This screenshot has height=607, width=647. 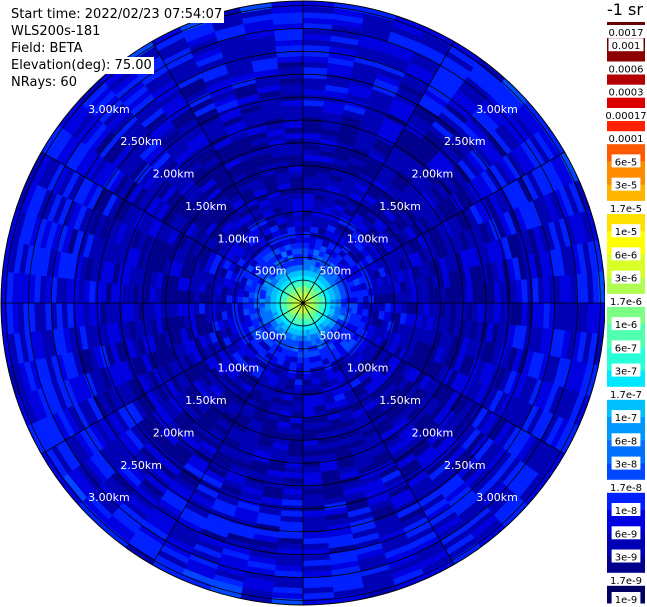 What do you see at coordinates (626, 279) in the screenshot?
I see `colorbar-tick-label: 3e-6` at bounding box center [626, 279].